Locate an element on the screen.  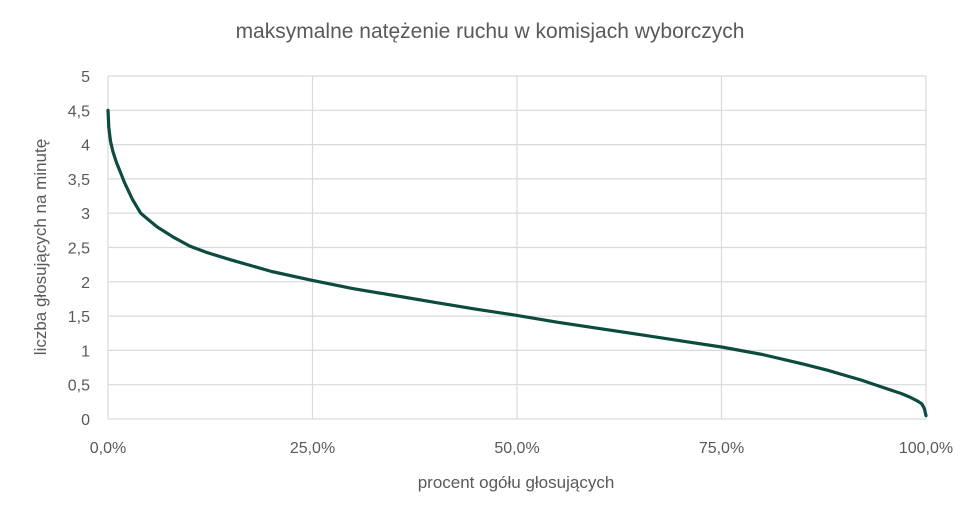
y-axis-ticks: 0 0,5 1 1,5 2 2,5 3 3,5 4 4,5 5 is located at coordinates (79, 249).